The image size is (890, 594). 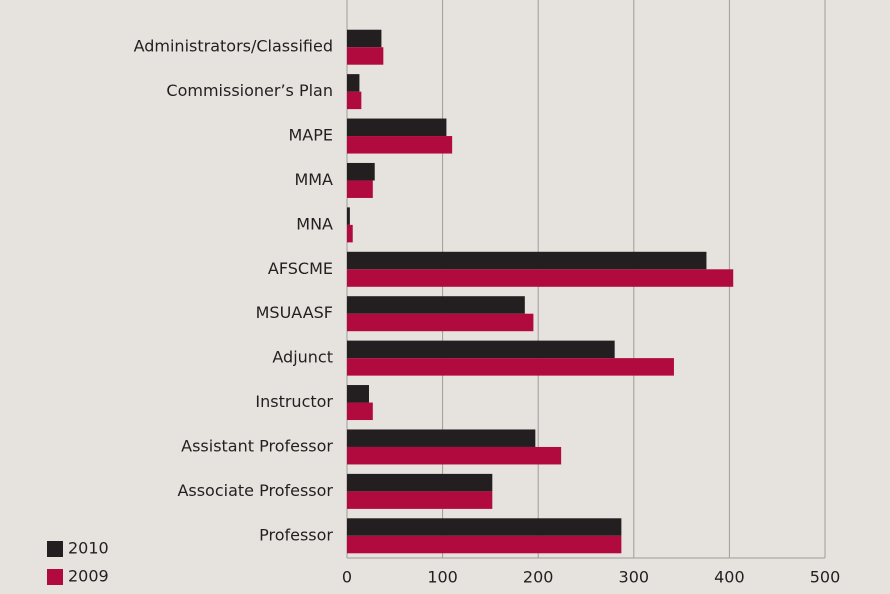 What do you see at coordinates (249, 90) in the screenshot?
I see `y-tick-label: Commissioner’s Plan` at bounding box center [249, 90].